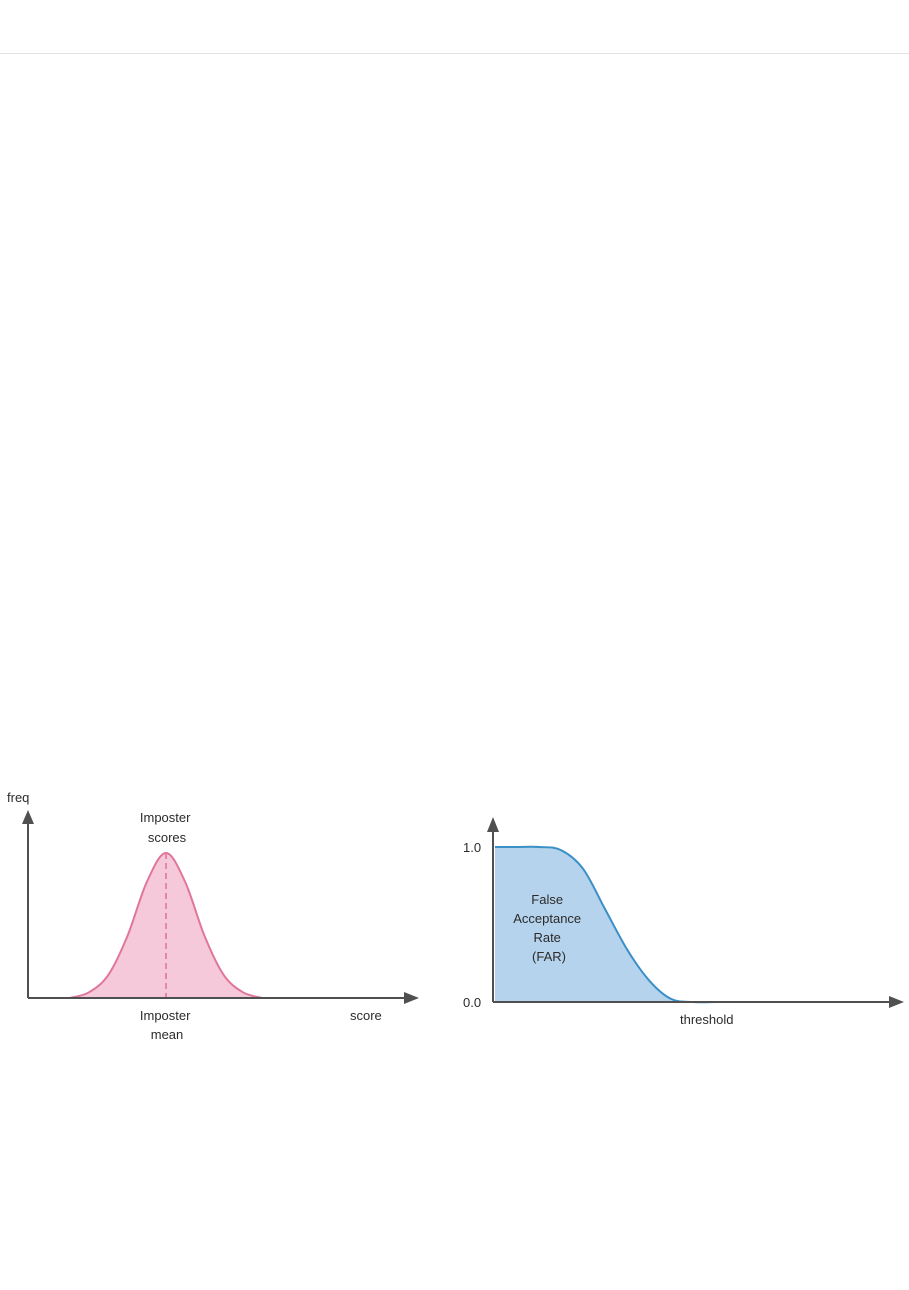 This screenshot has width=909, height=1290. I want to click on far-curve, so click(605, 924).